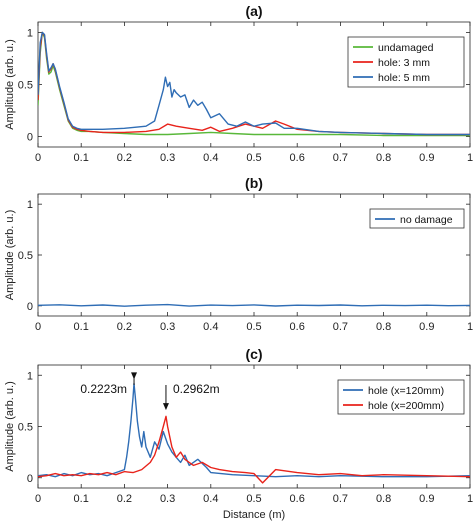 The width and height of the screenshot is (474, 527). Describe the element at coordinates (404, 78) in the screenshot. I see `legend-label-2: hole: 5 mm` at that location.